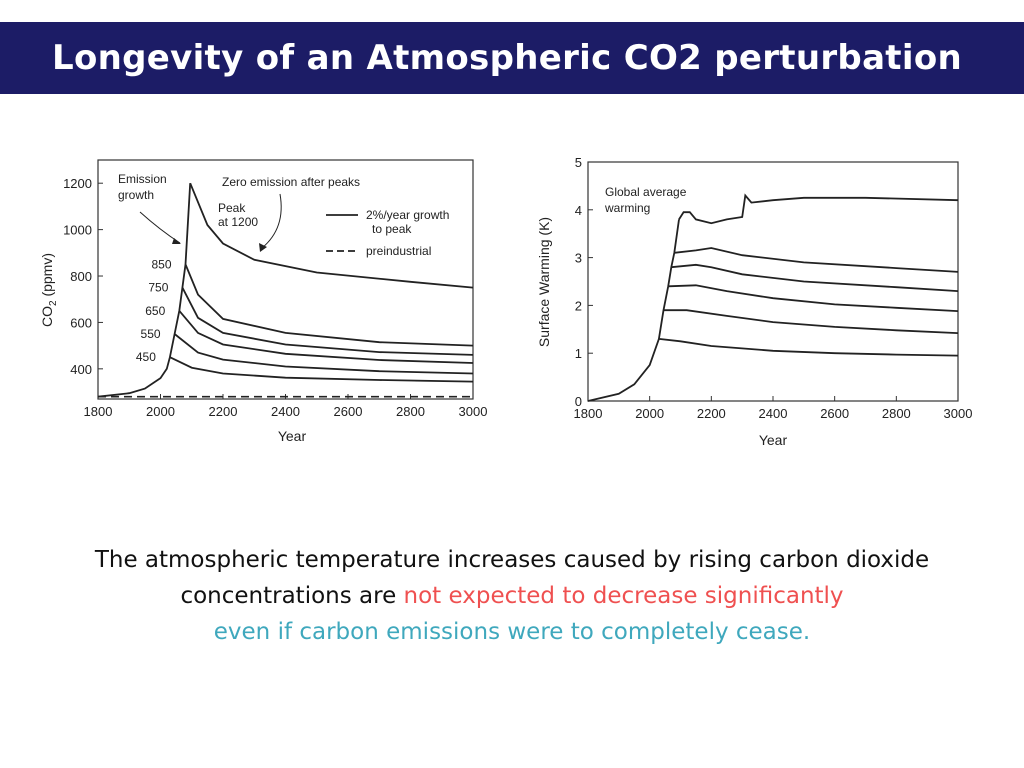  What do you see at coordinates (348, 411) in the screenshot?
I see `co2-xtick-label: 2600` at bounding box center [348, 411].